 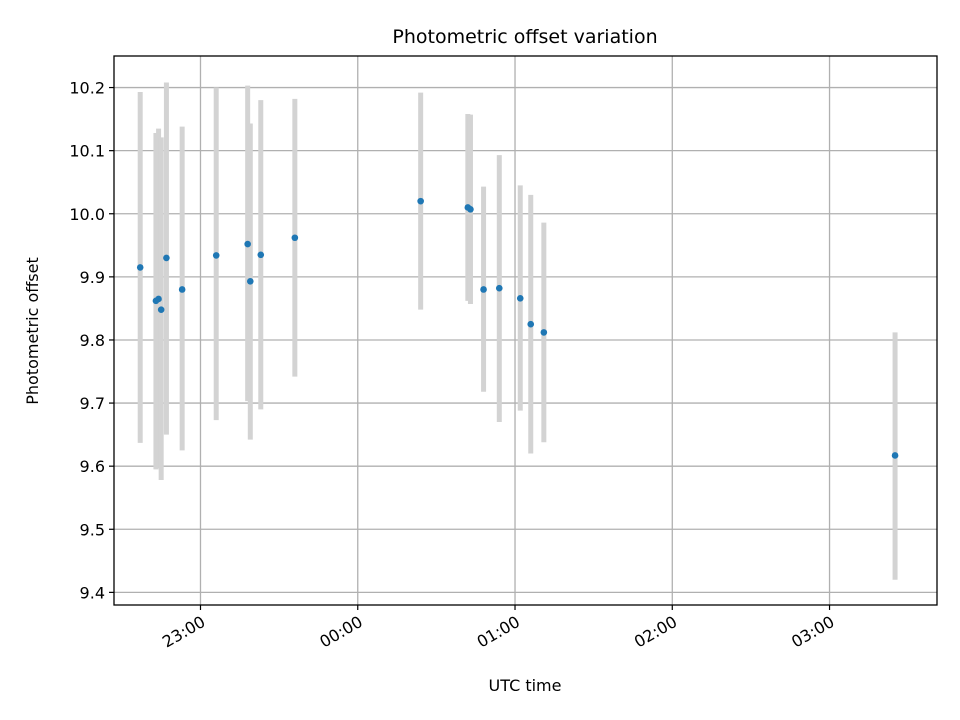 I want to click on y-tick-label: 9.7, so click(x=92, y=403).